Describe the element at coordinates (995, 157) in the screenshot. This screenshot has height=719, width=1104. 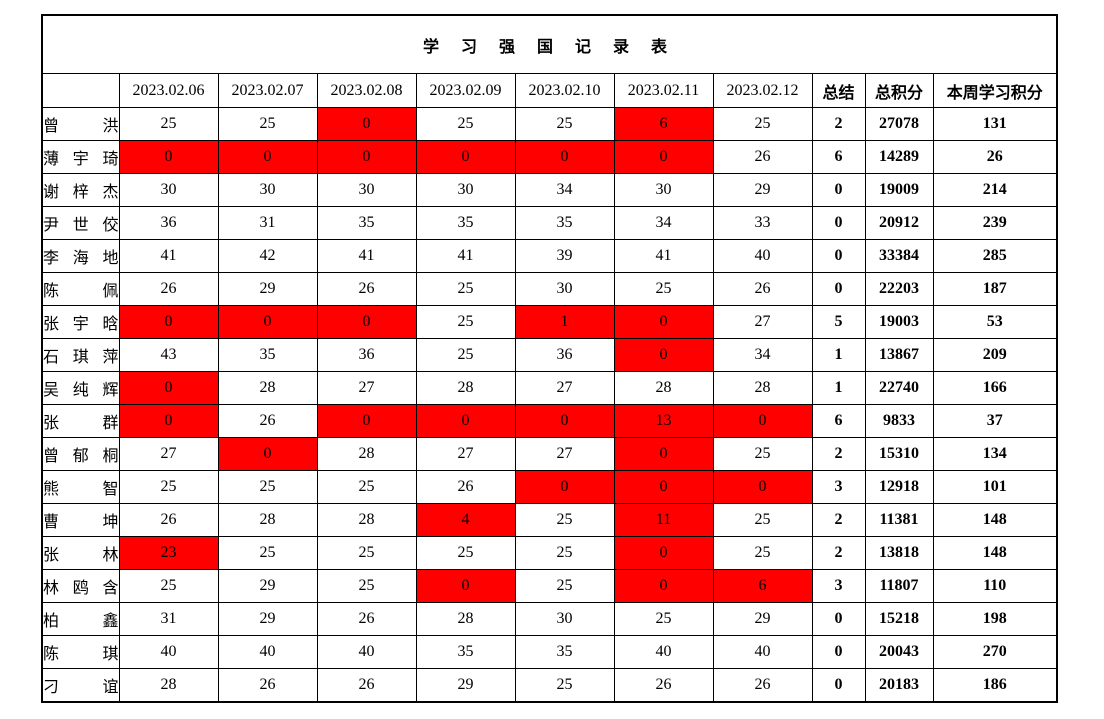
I see `week-score-cell: 26` at that location.